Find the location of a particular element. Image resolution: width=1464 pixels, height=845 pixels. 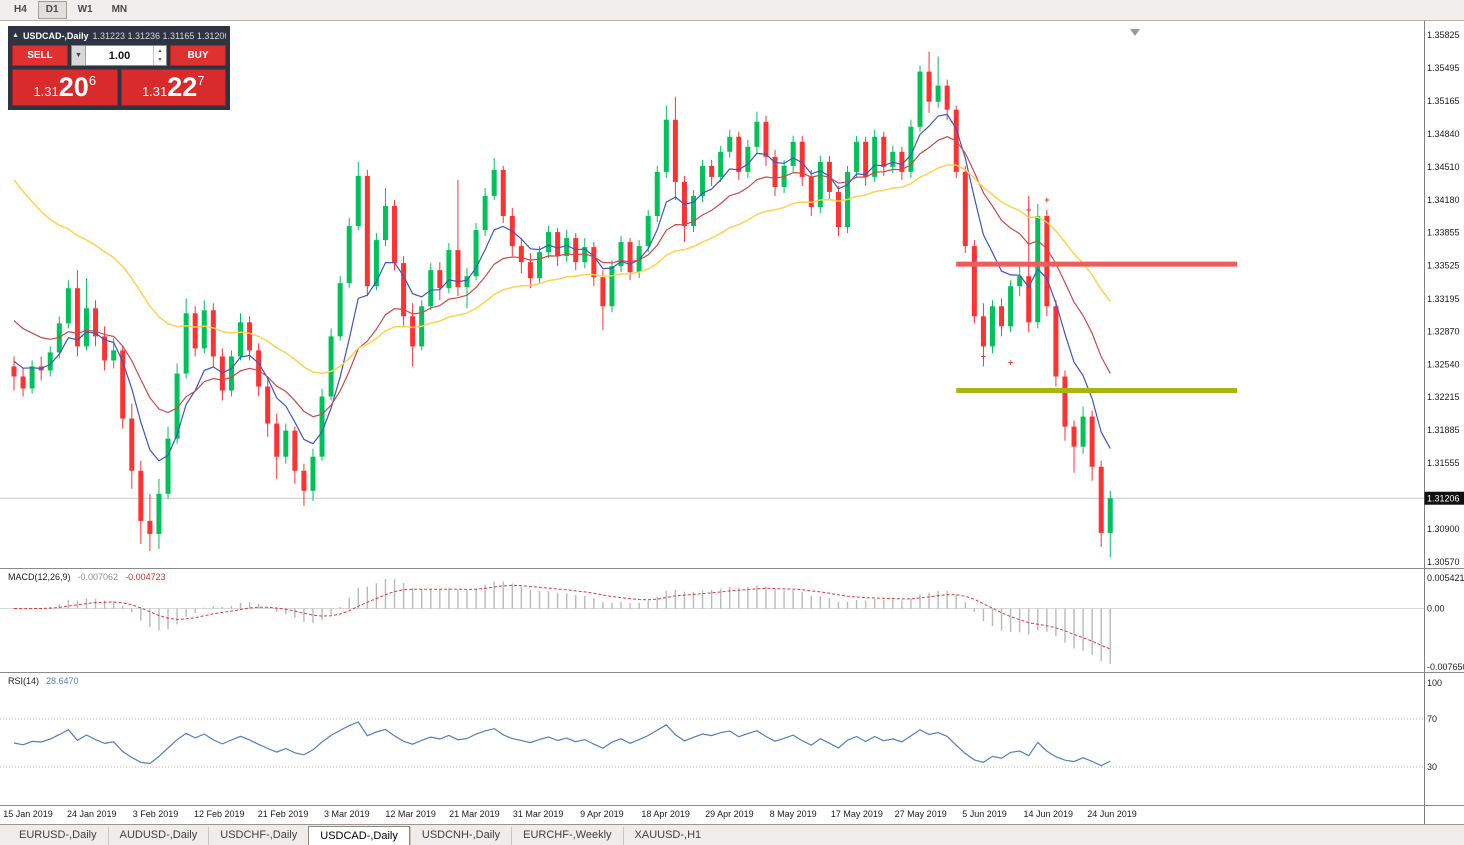

sell-price-pips: 20 is located at coordinates (73, 87).